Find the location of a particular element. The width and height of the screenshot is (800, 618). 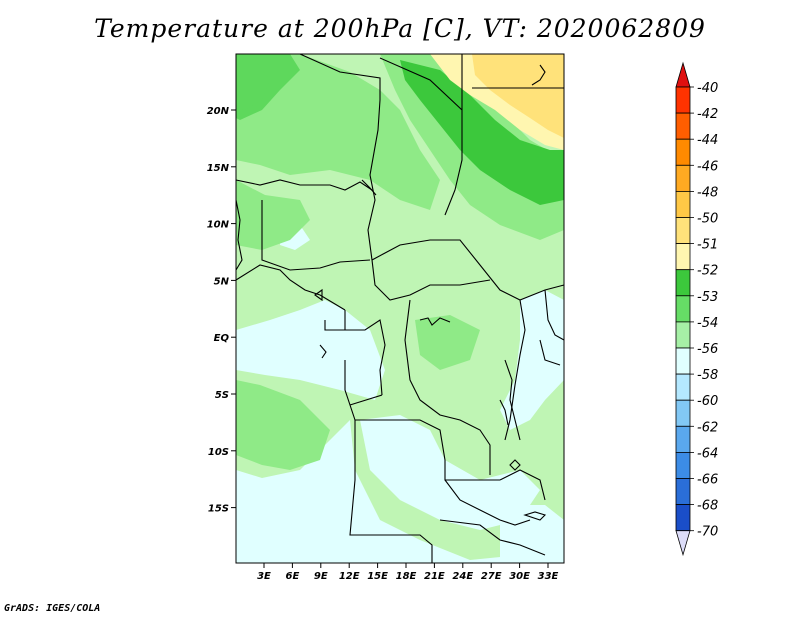

lon-tick-label: 33E is located at coordinates (548, 576).